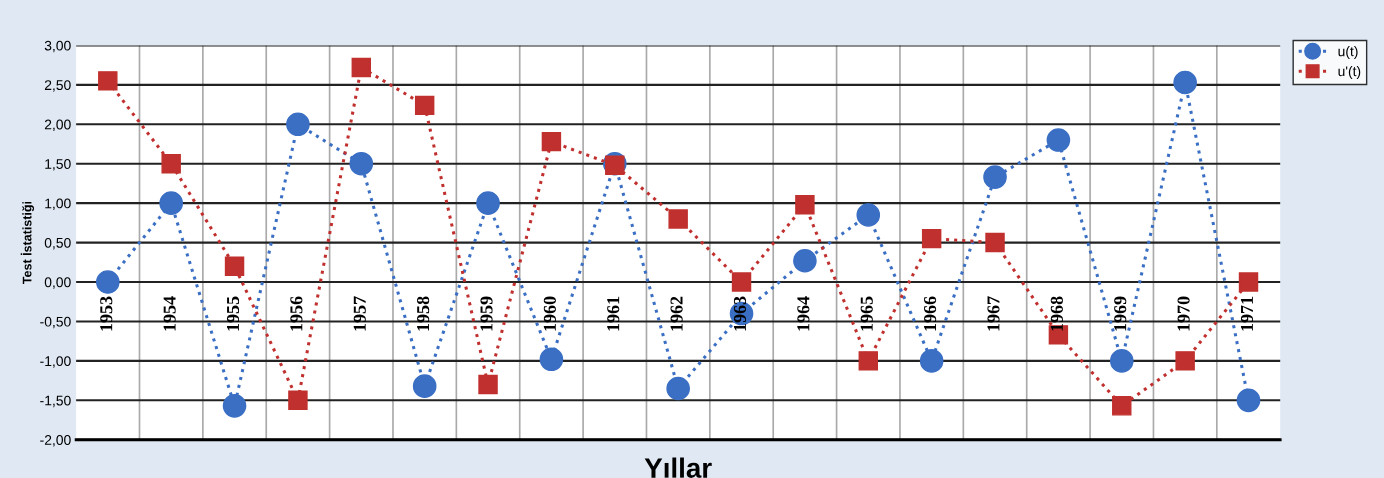 The width and height of the screenshot is (1384, 478). I want to click on x-tick-label: 1967, so click(993, 313).